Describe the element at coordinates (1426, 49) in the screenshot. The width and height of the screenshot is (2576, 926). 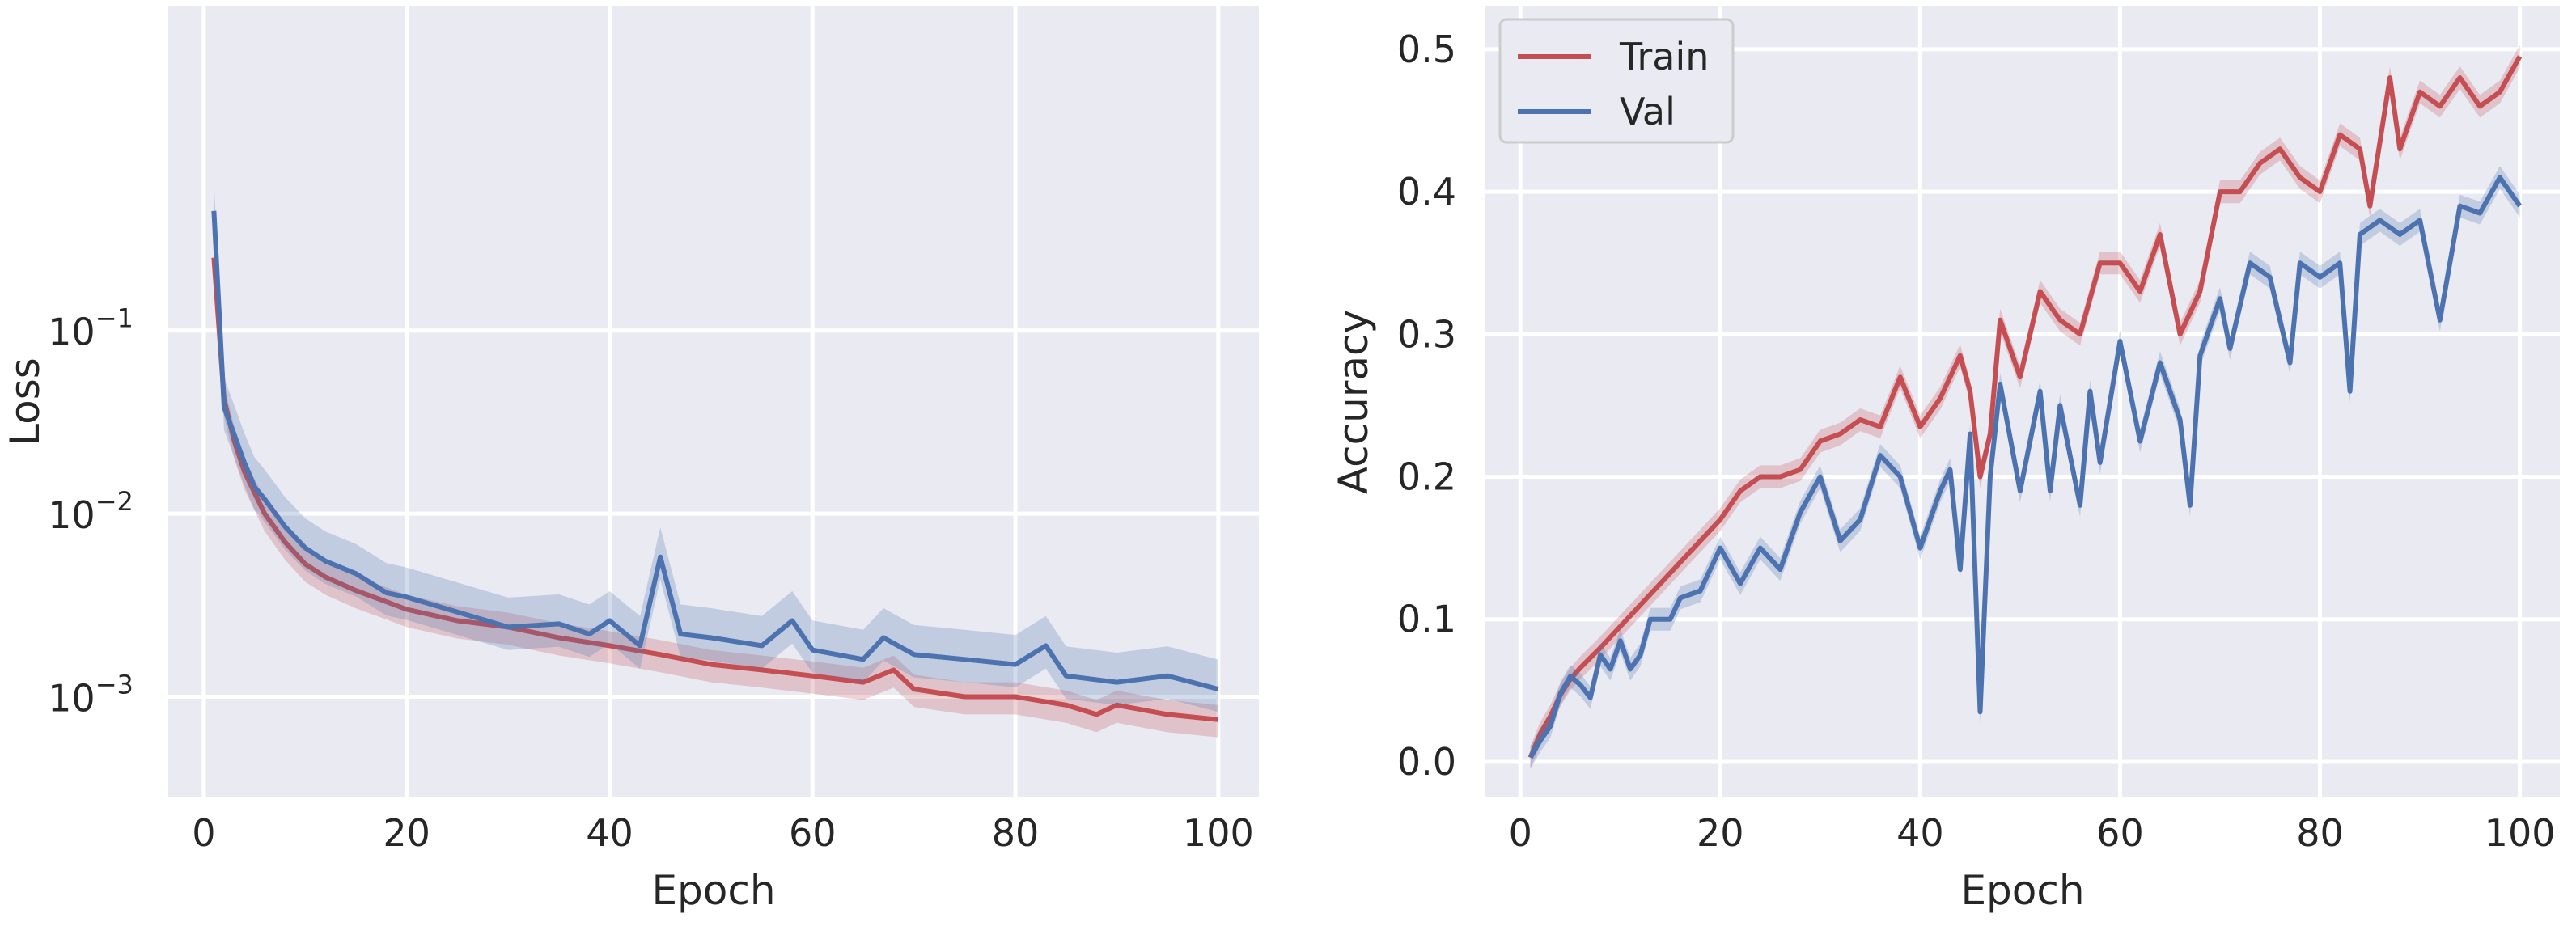
I see `y-tick-label: 0.5` at that location.